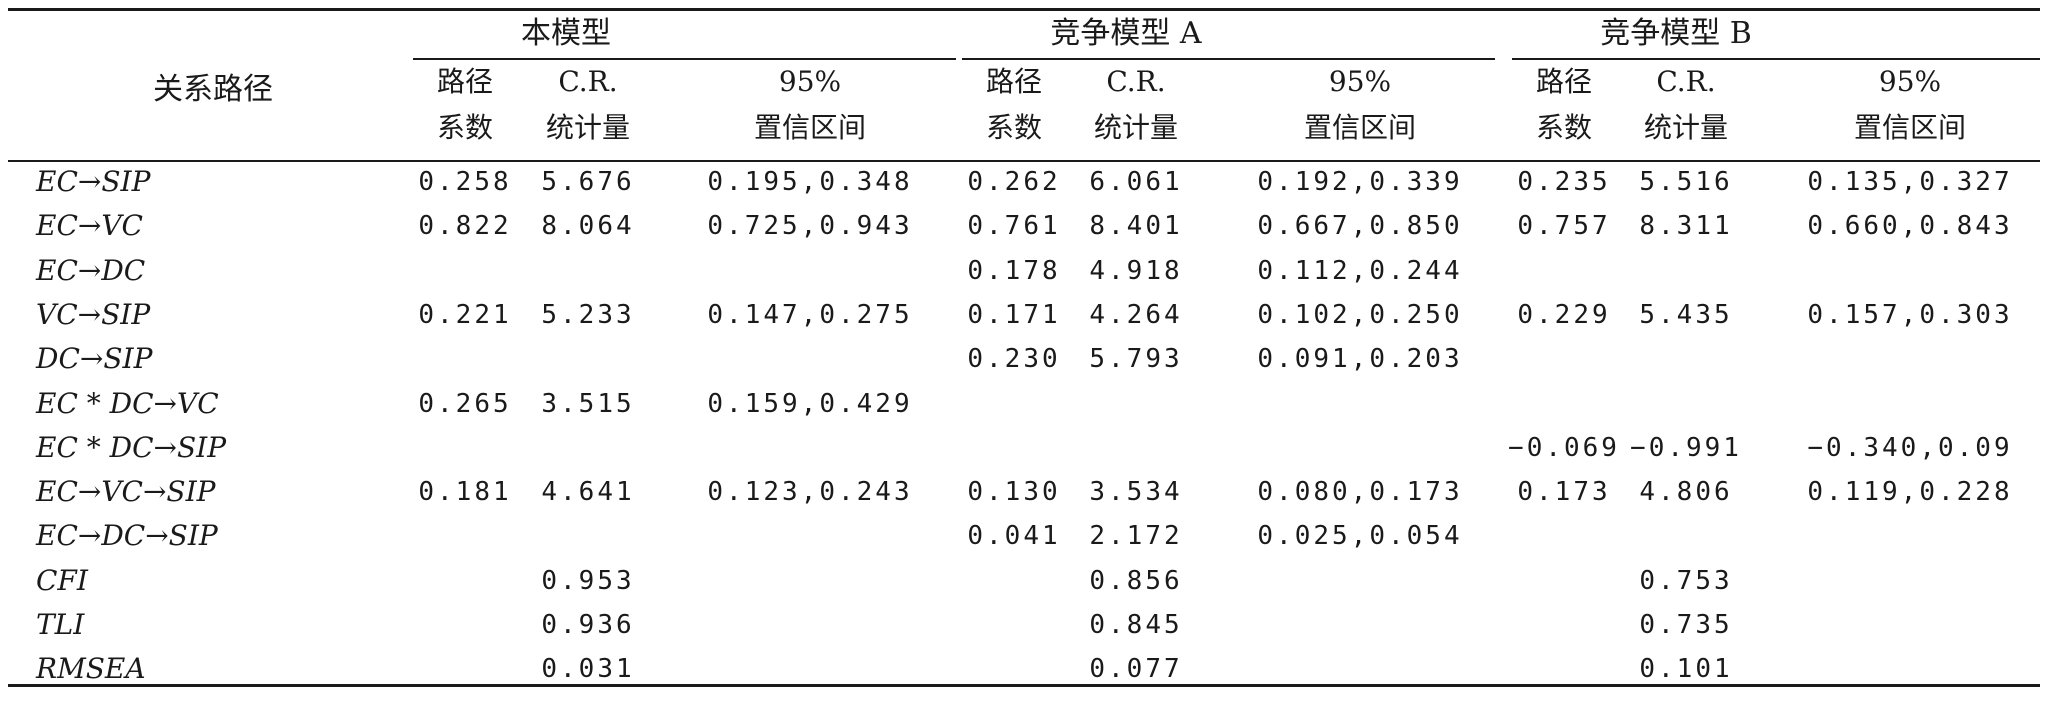  Describe the element at coordinates (588, 182) in the screenshot. I see `table-cell: 5.676` at that location.